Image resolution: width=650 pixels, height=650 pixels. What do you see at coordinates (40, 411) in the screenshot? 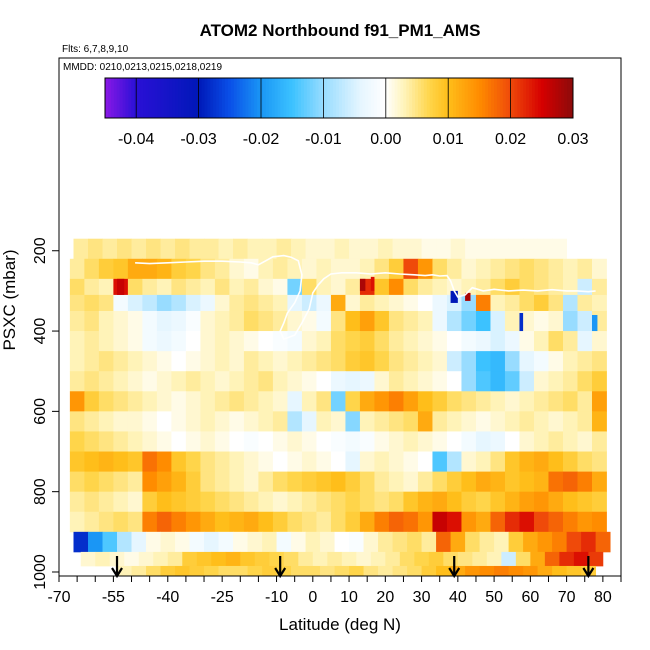
I see `y-tick-label: 600` at bounding box center [40, 411].